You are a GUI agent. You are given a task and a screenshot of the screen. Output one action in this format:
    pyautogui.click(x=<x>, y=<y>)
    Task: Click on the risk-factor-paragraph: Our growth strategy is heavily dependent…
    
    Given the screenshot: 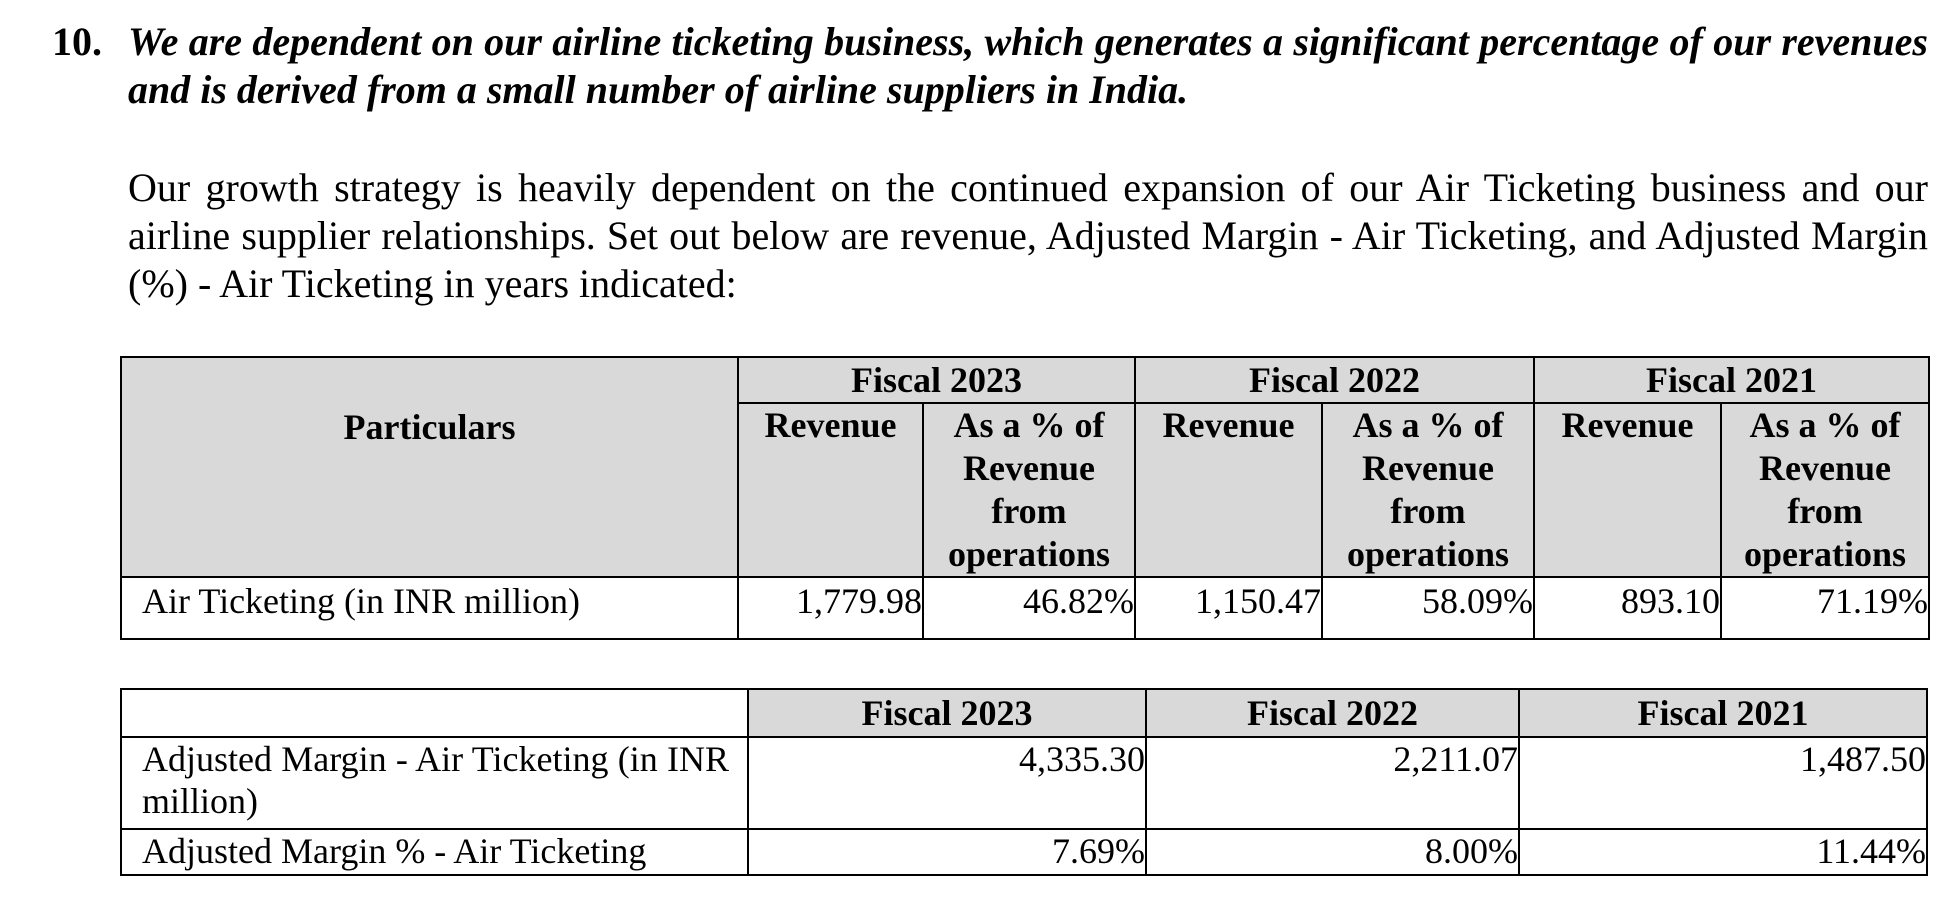 What is the action you would take?
    pyautogui.click(x=1028, y=235)
    